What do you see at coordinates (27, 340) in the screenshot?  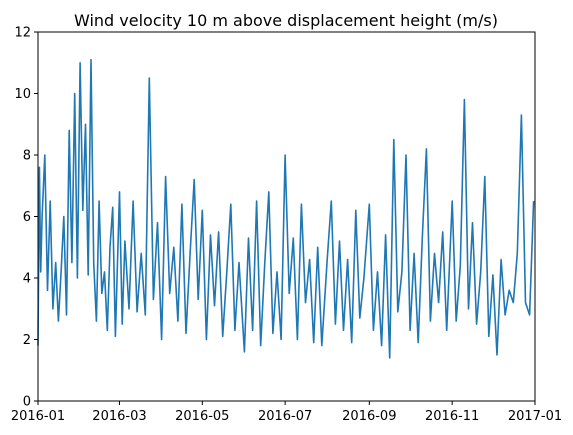 I see `y-tick-label: 2` at bounding box center [27, 340].